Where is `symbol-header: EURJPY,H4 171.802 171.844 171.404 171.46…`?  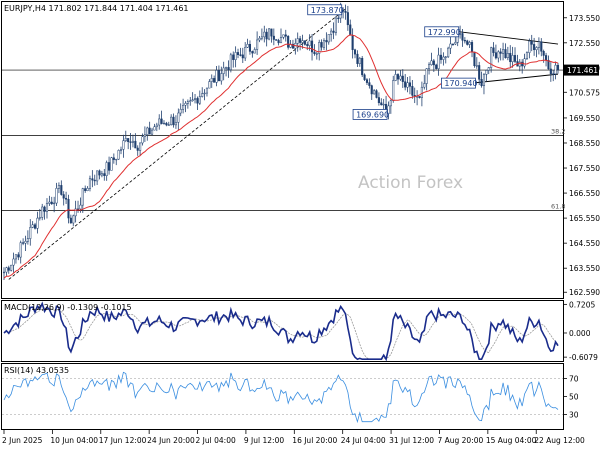
symbol-header: EURJPY,H4 171.802 171.844 171.404 171.46… is located at coordinates (96, 8).